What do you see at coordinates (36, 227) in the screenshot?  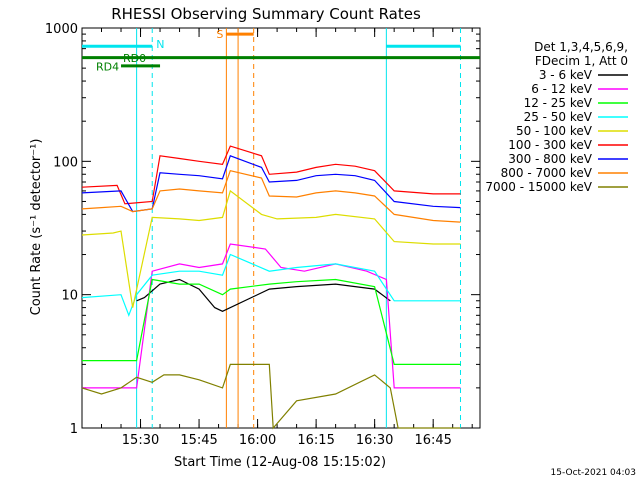 I see `y-axis-label: Count Rate (s⁻¹ detector⁻¹)` at bounding box center [36, 227].